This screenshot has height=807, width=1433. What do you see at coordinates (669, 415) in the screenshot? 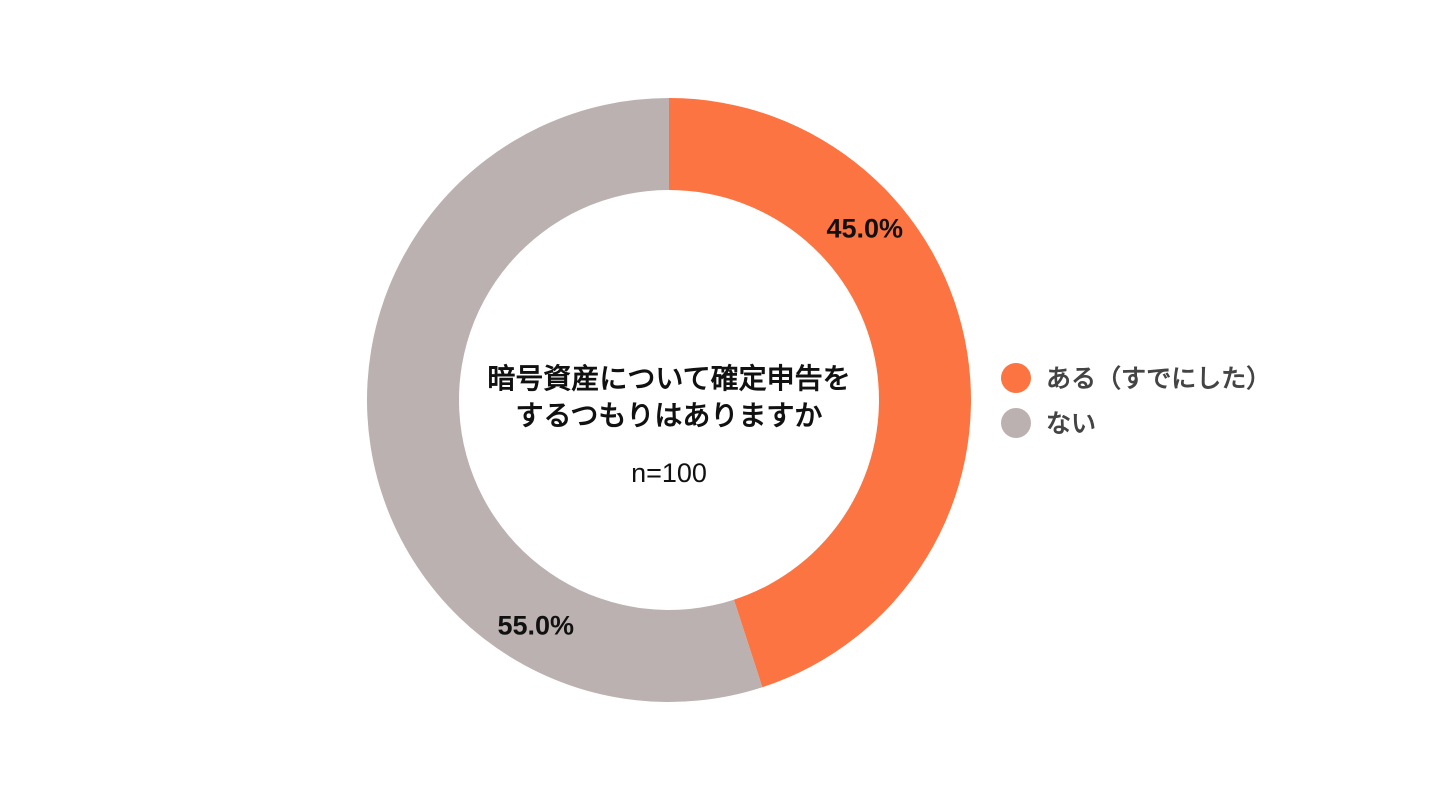
I see `center-title-line-2: するつもりはありますか` at bounding box center [669, 415].